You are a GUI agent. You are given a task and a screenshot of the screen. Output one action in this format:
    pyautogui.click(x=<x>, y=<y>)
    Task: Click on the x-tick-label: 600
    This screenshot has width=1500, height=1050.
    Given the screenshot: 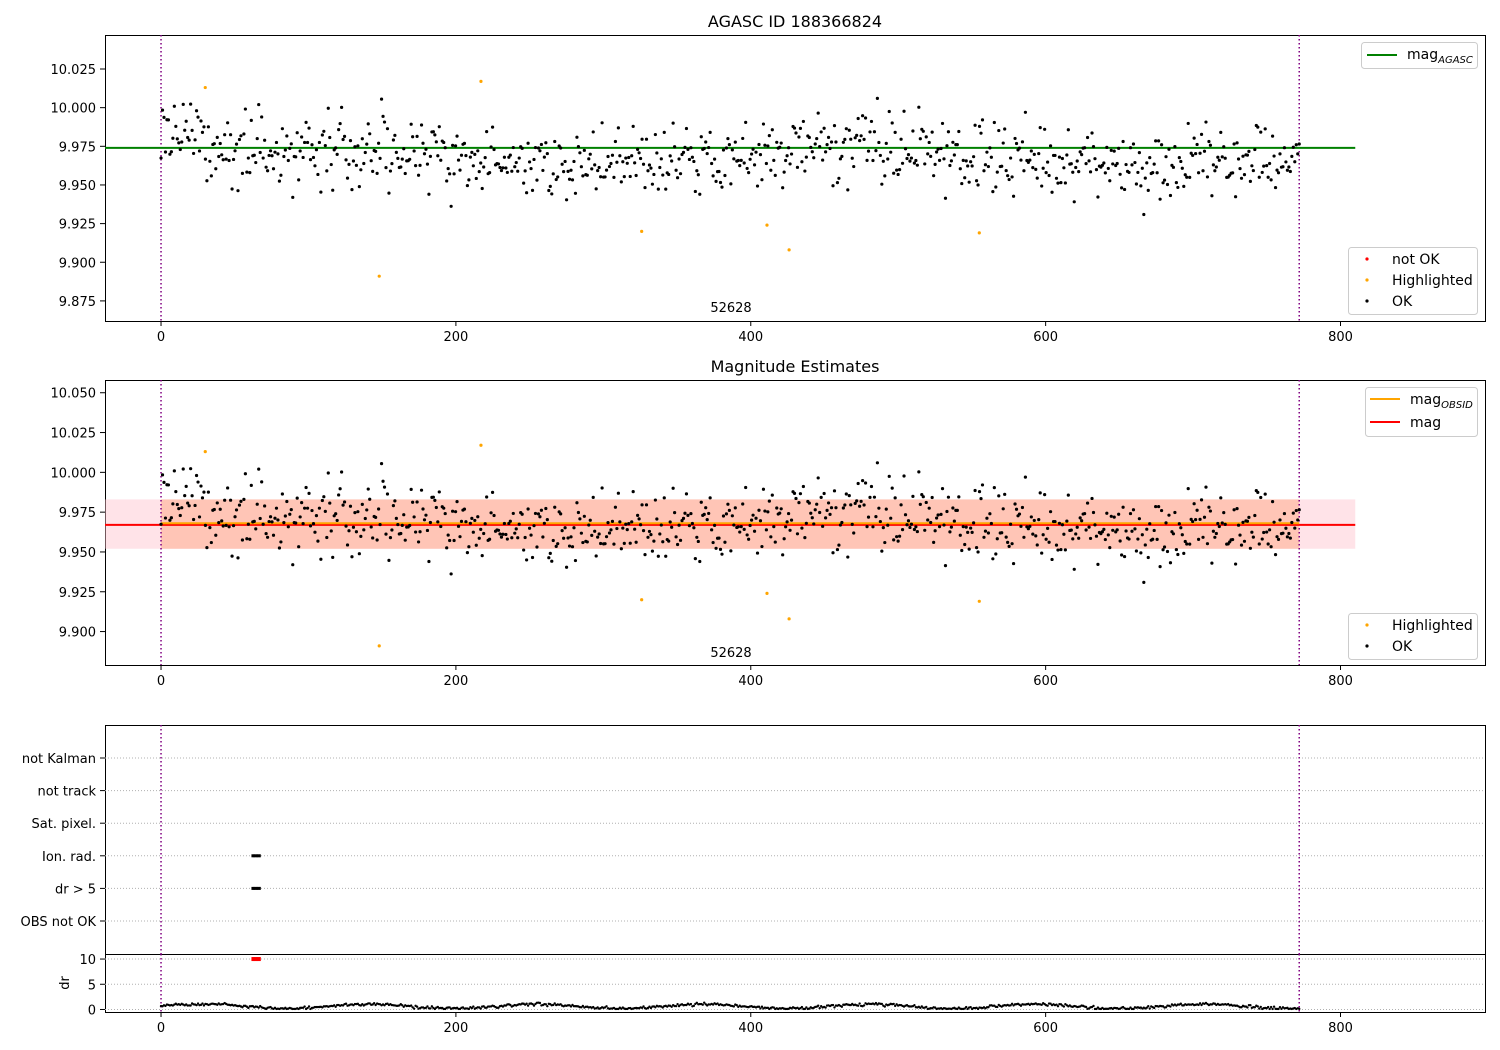 What is the action you would take?
    pyautogui.click(x=1045, y=681)
    